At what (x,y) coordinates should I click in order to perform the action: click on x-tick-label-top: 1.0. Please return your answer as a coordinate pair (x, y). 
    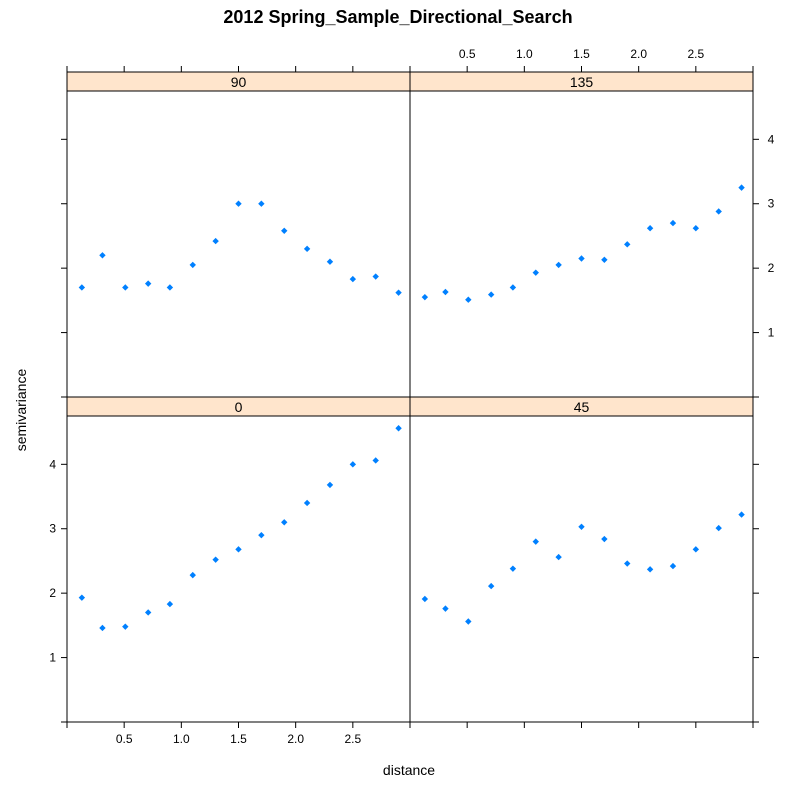
    Looking at the image, I should click on (524, 54).